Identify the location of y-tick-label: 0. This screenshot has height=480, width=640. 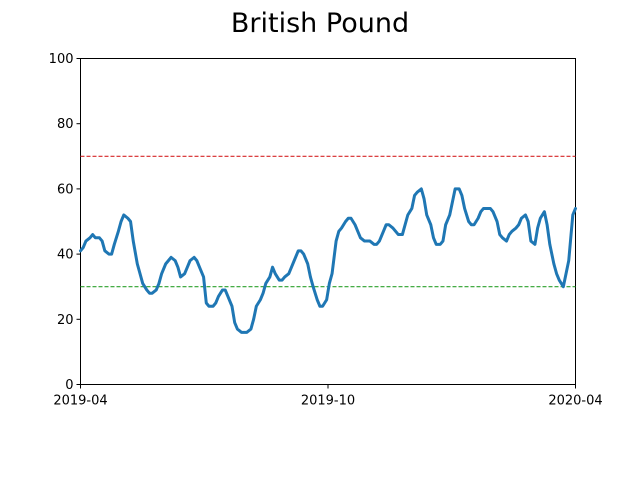
(69, 385).